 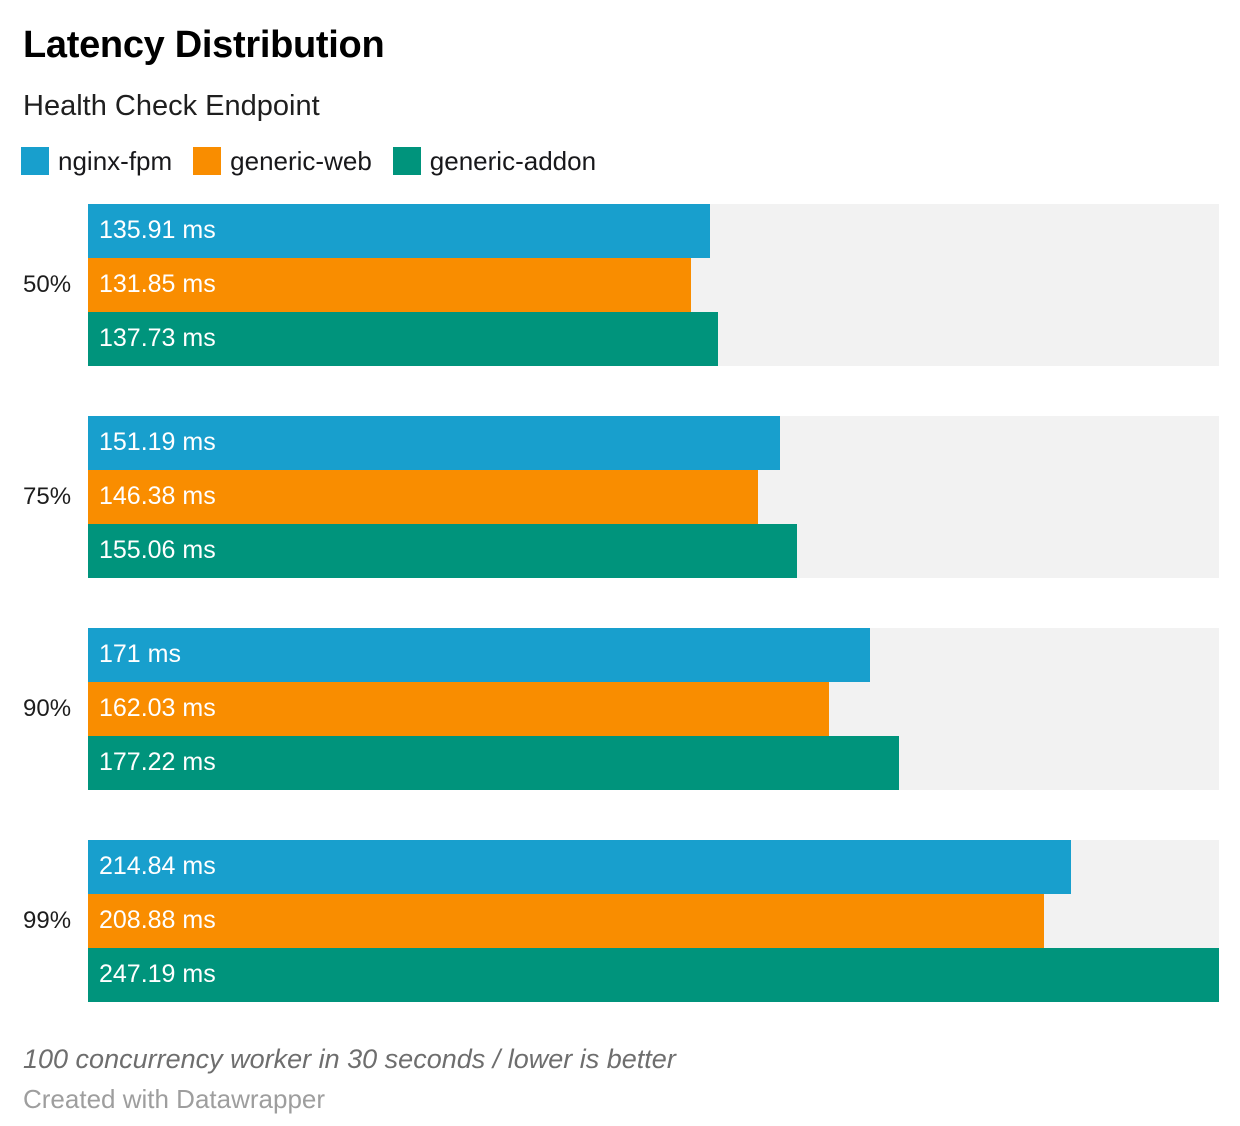 I want to click on legend-label: nginx-fpm, so click(x=115, y=160).